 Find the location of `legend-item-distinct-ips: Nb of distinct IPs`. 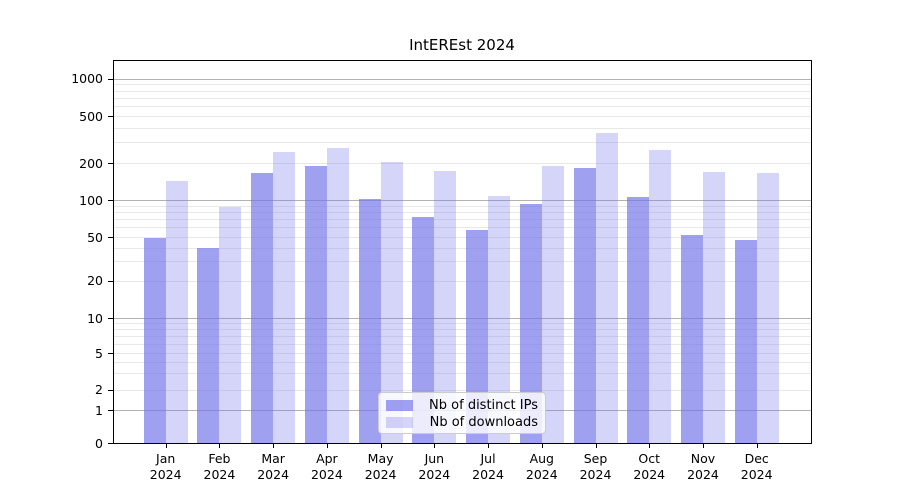

legend-item-distinct-ips: Nb of distinct IPs is located at coordinates (462, 405).